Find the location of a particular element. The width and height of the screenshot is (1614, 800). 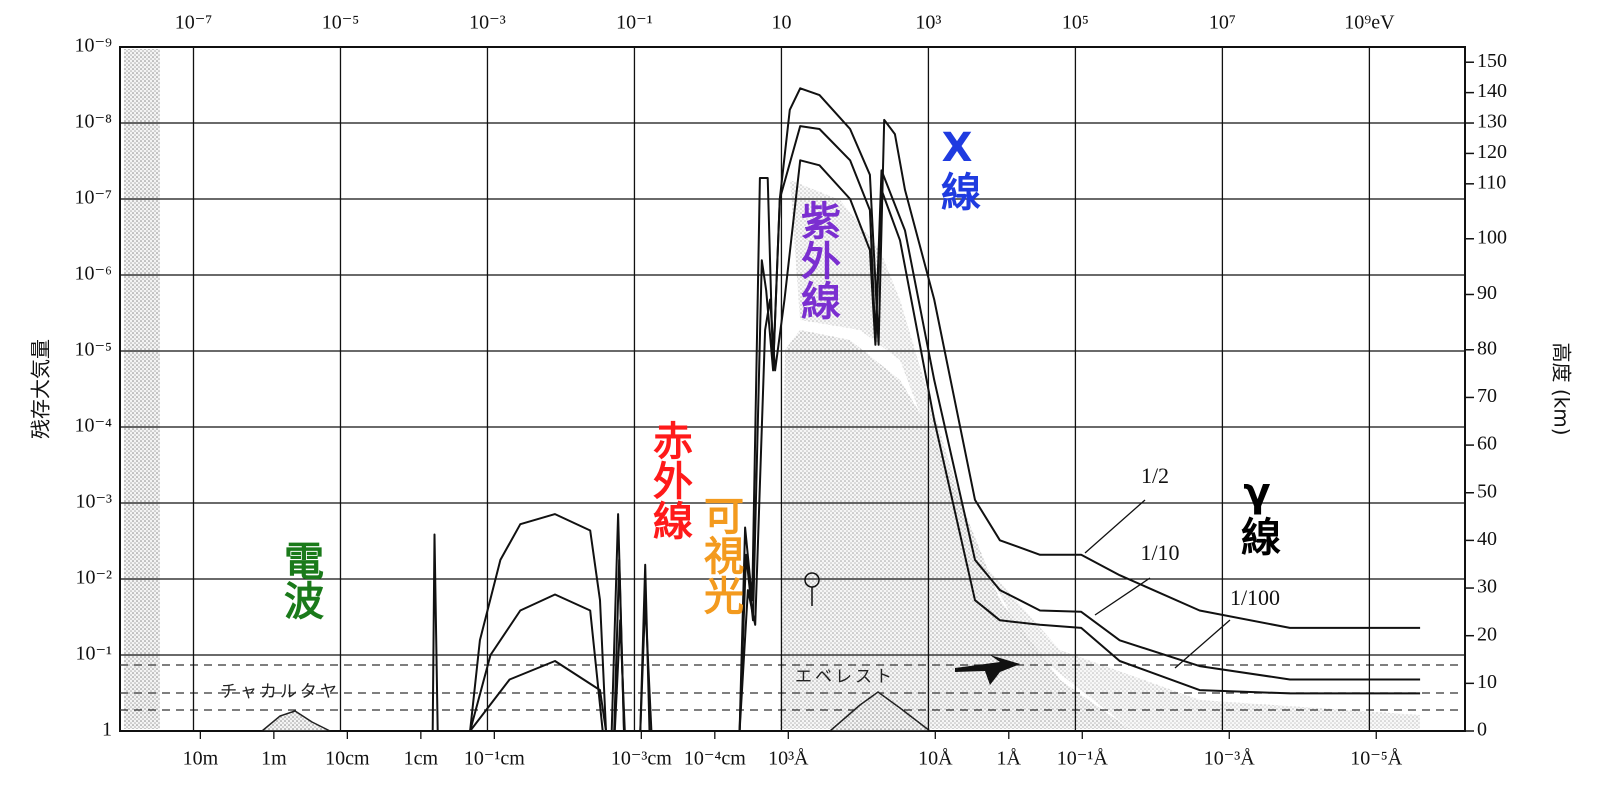

y2-tick-label: 40 is located at coordinates (1487, 539).